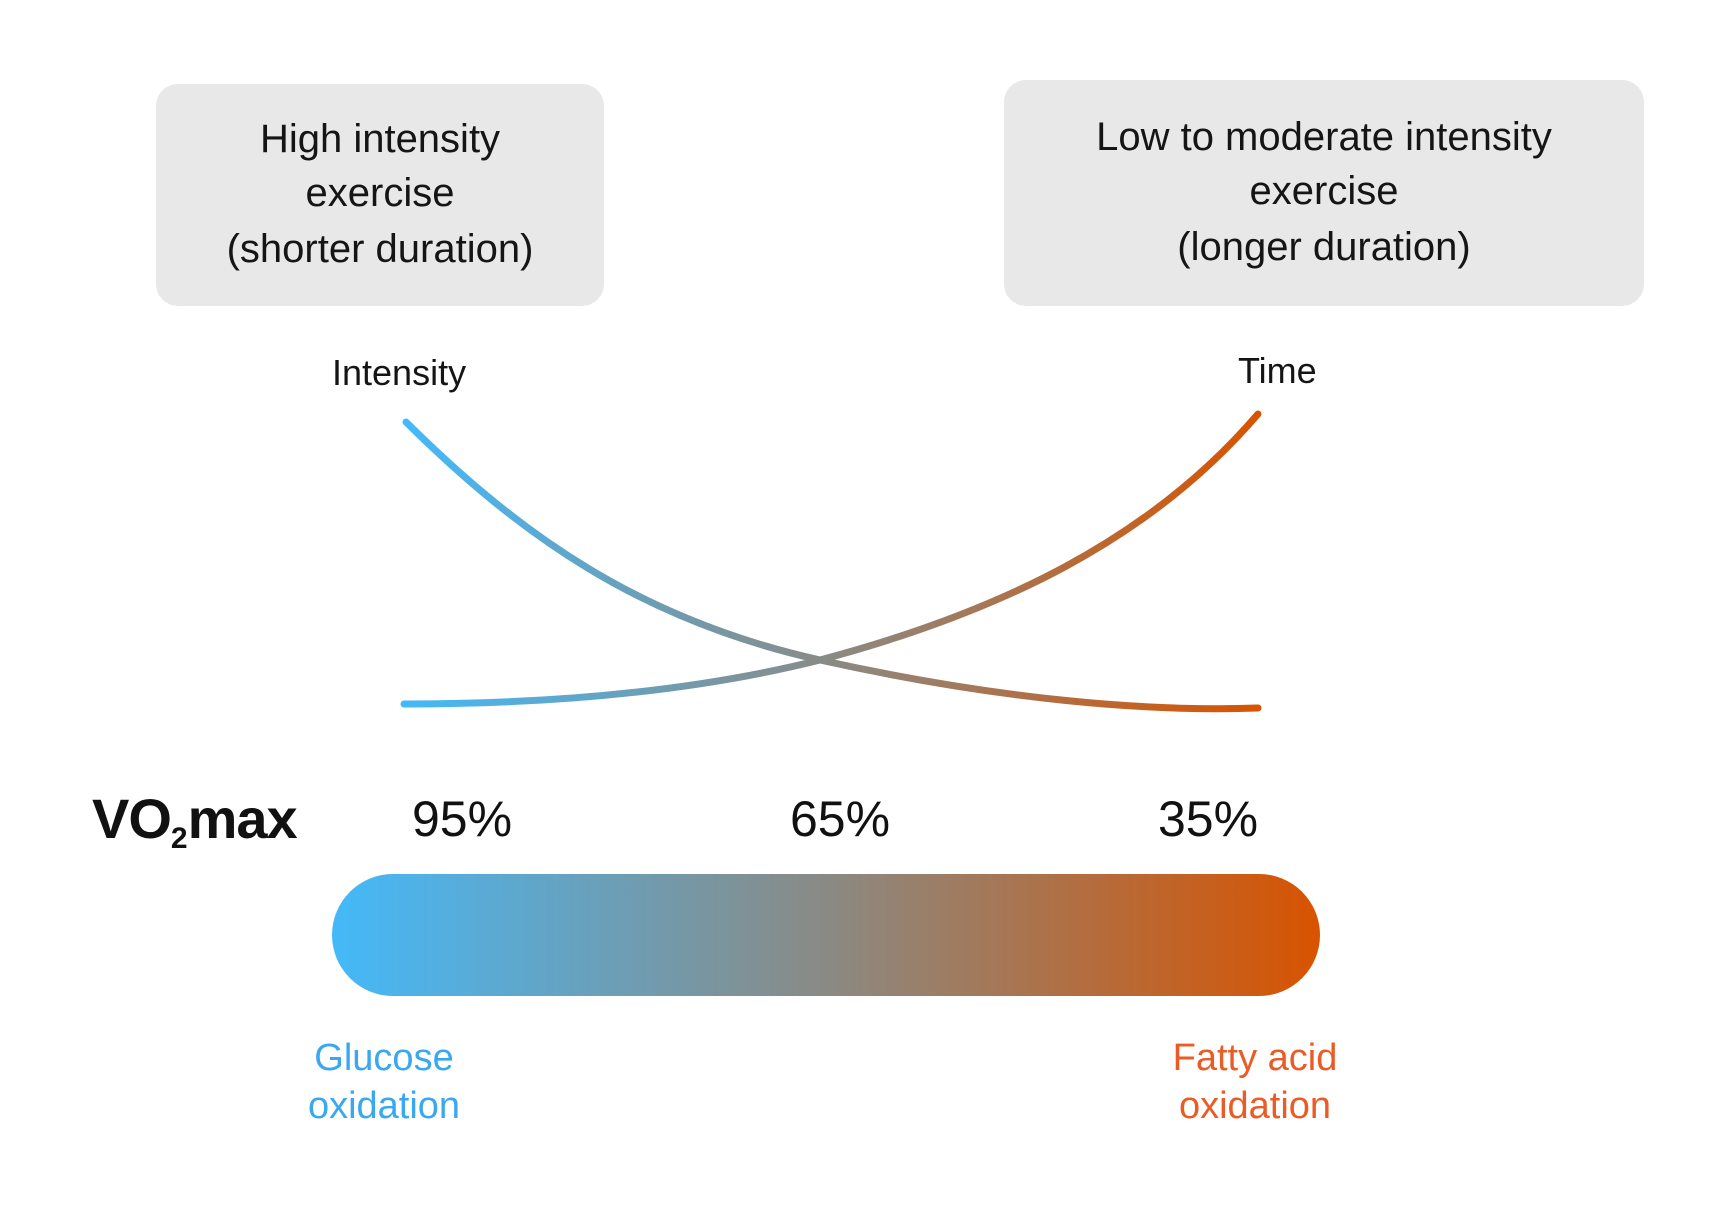 Image resolution: width=1710 pixels, height=1208 pixels. Describe the element at coordinates (380, 249) in the screenshot. I see `high-intensity-duration: (shorter duration)` at that location.